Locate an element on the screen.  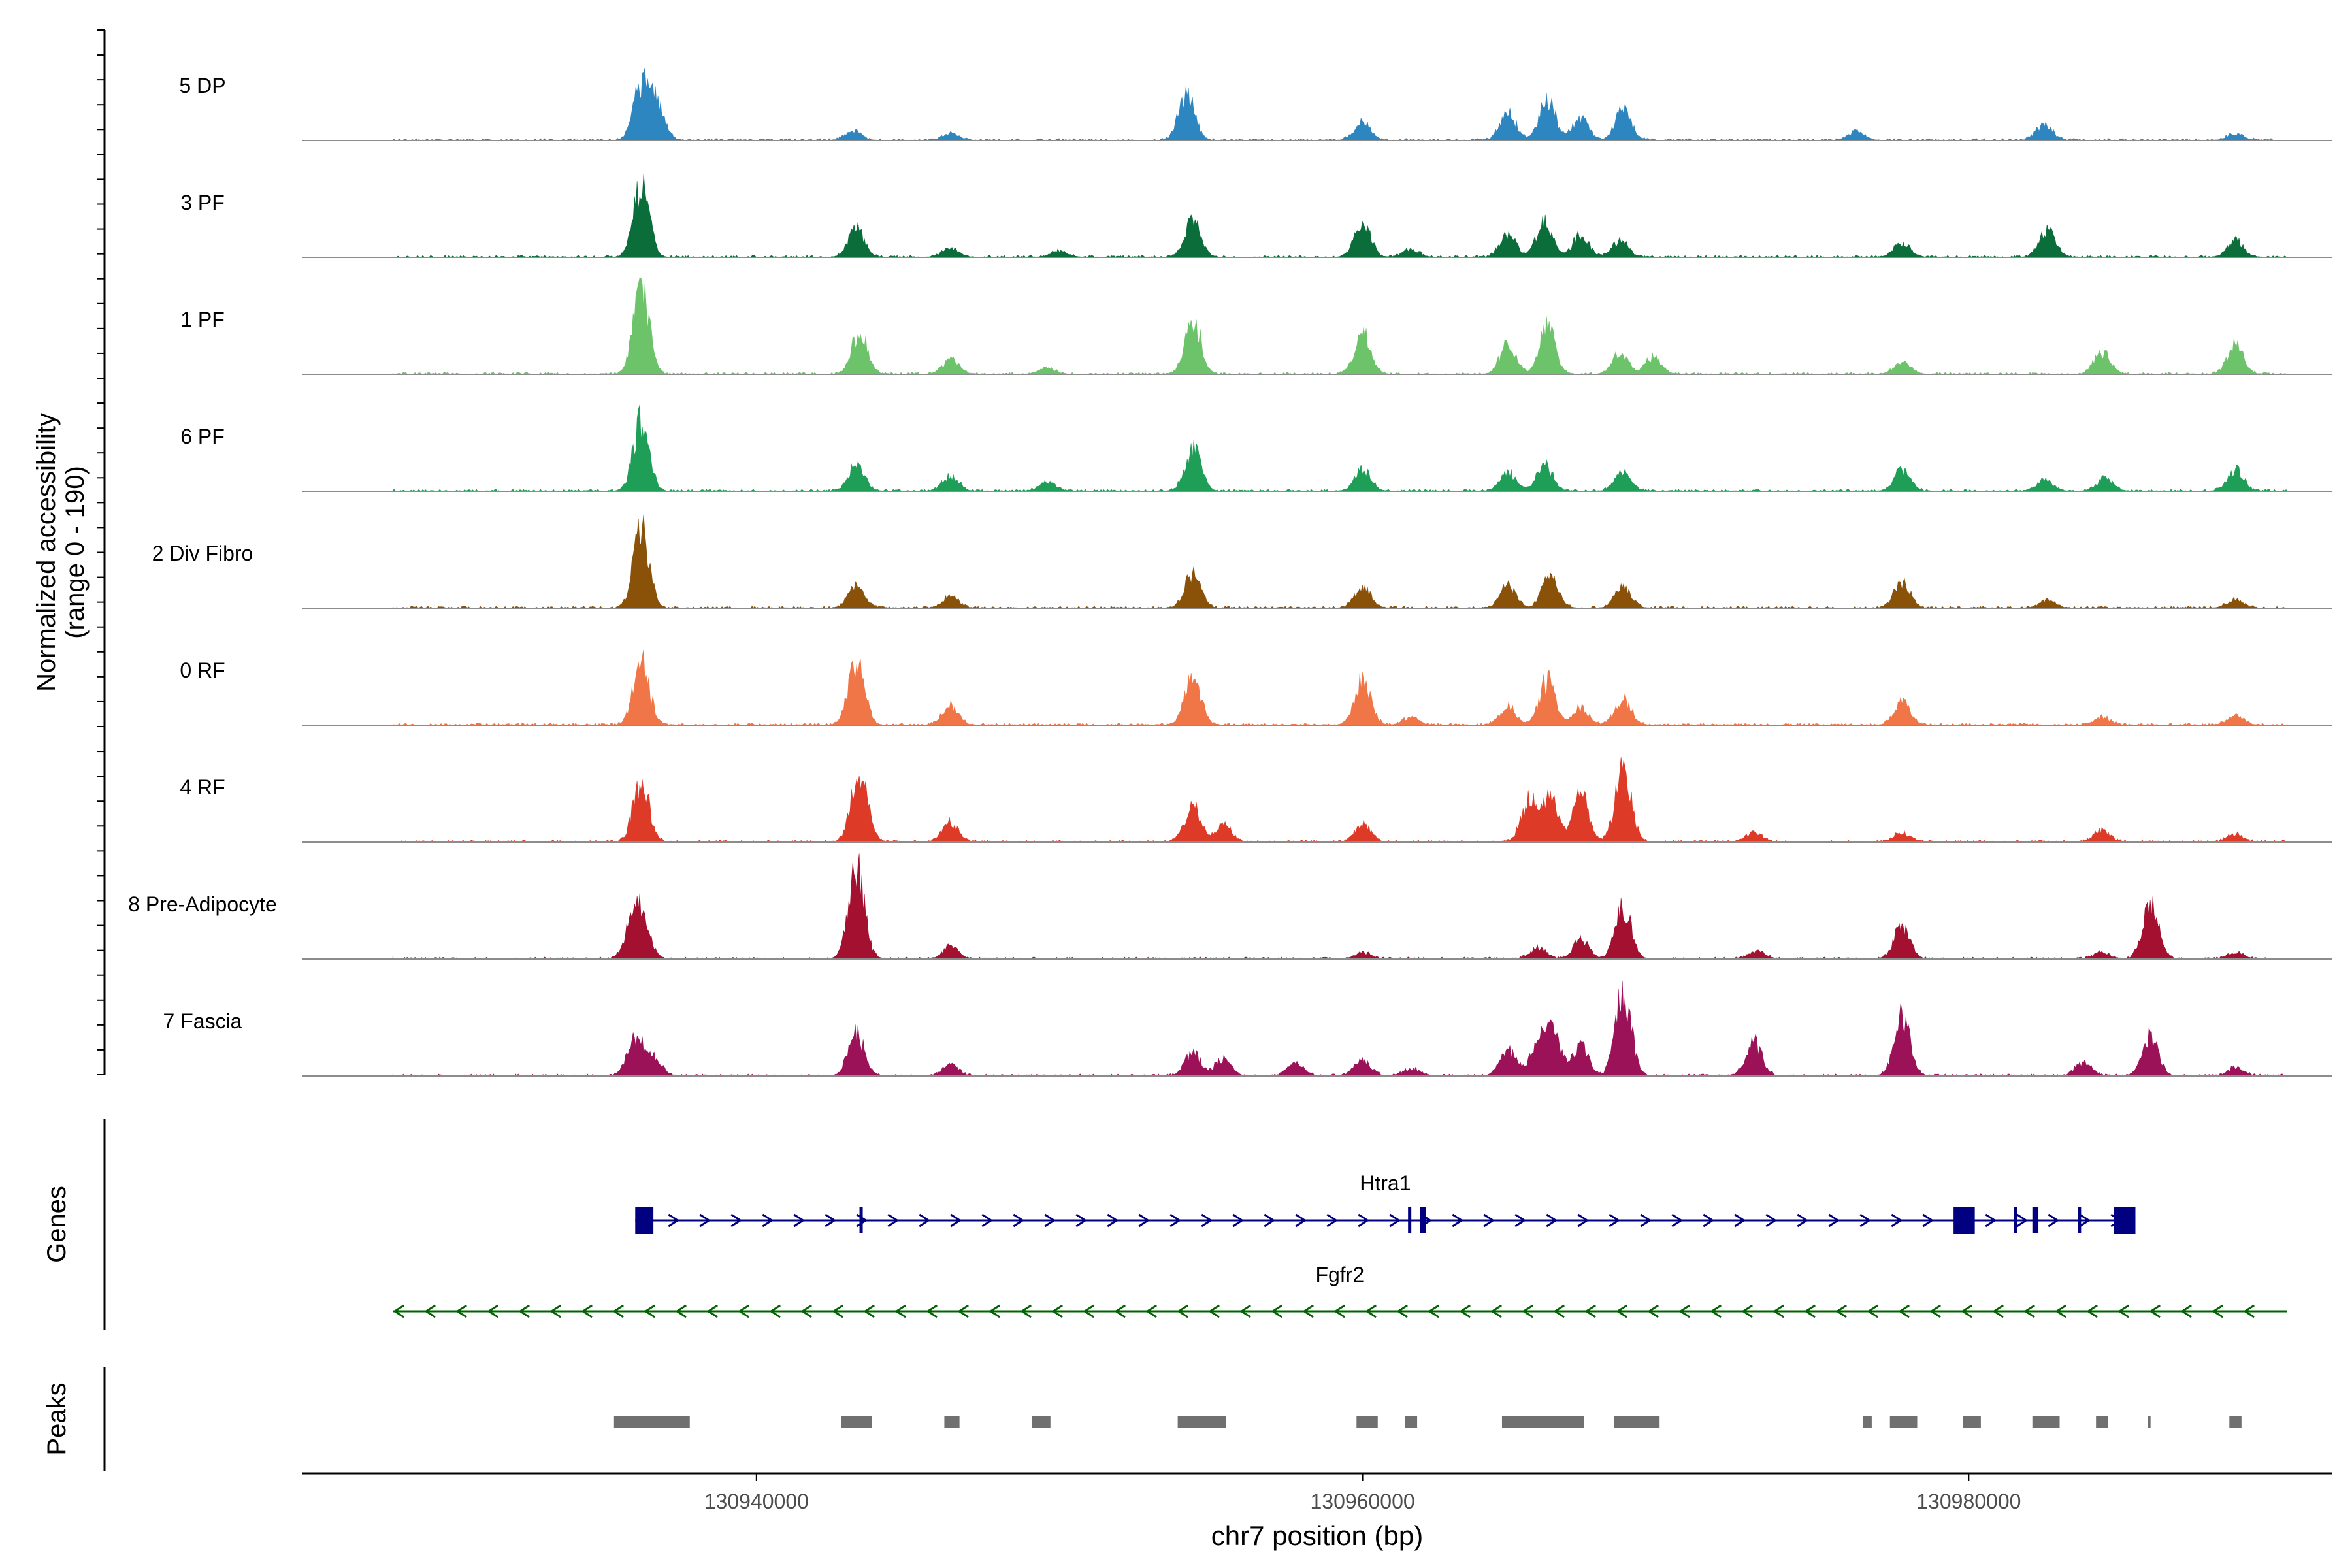
x-tick-label: 130940000 is located at coordinates (756, 1501).